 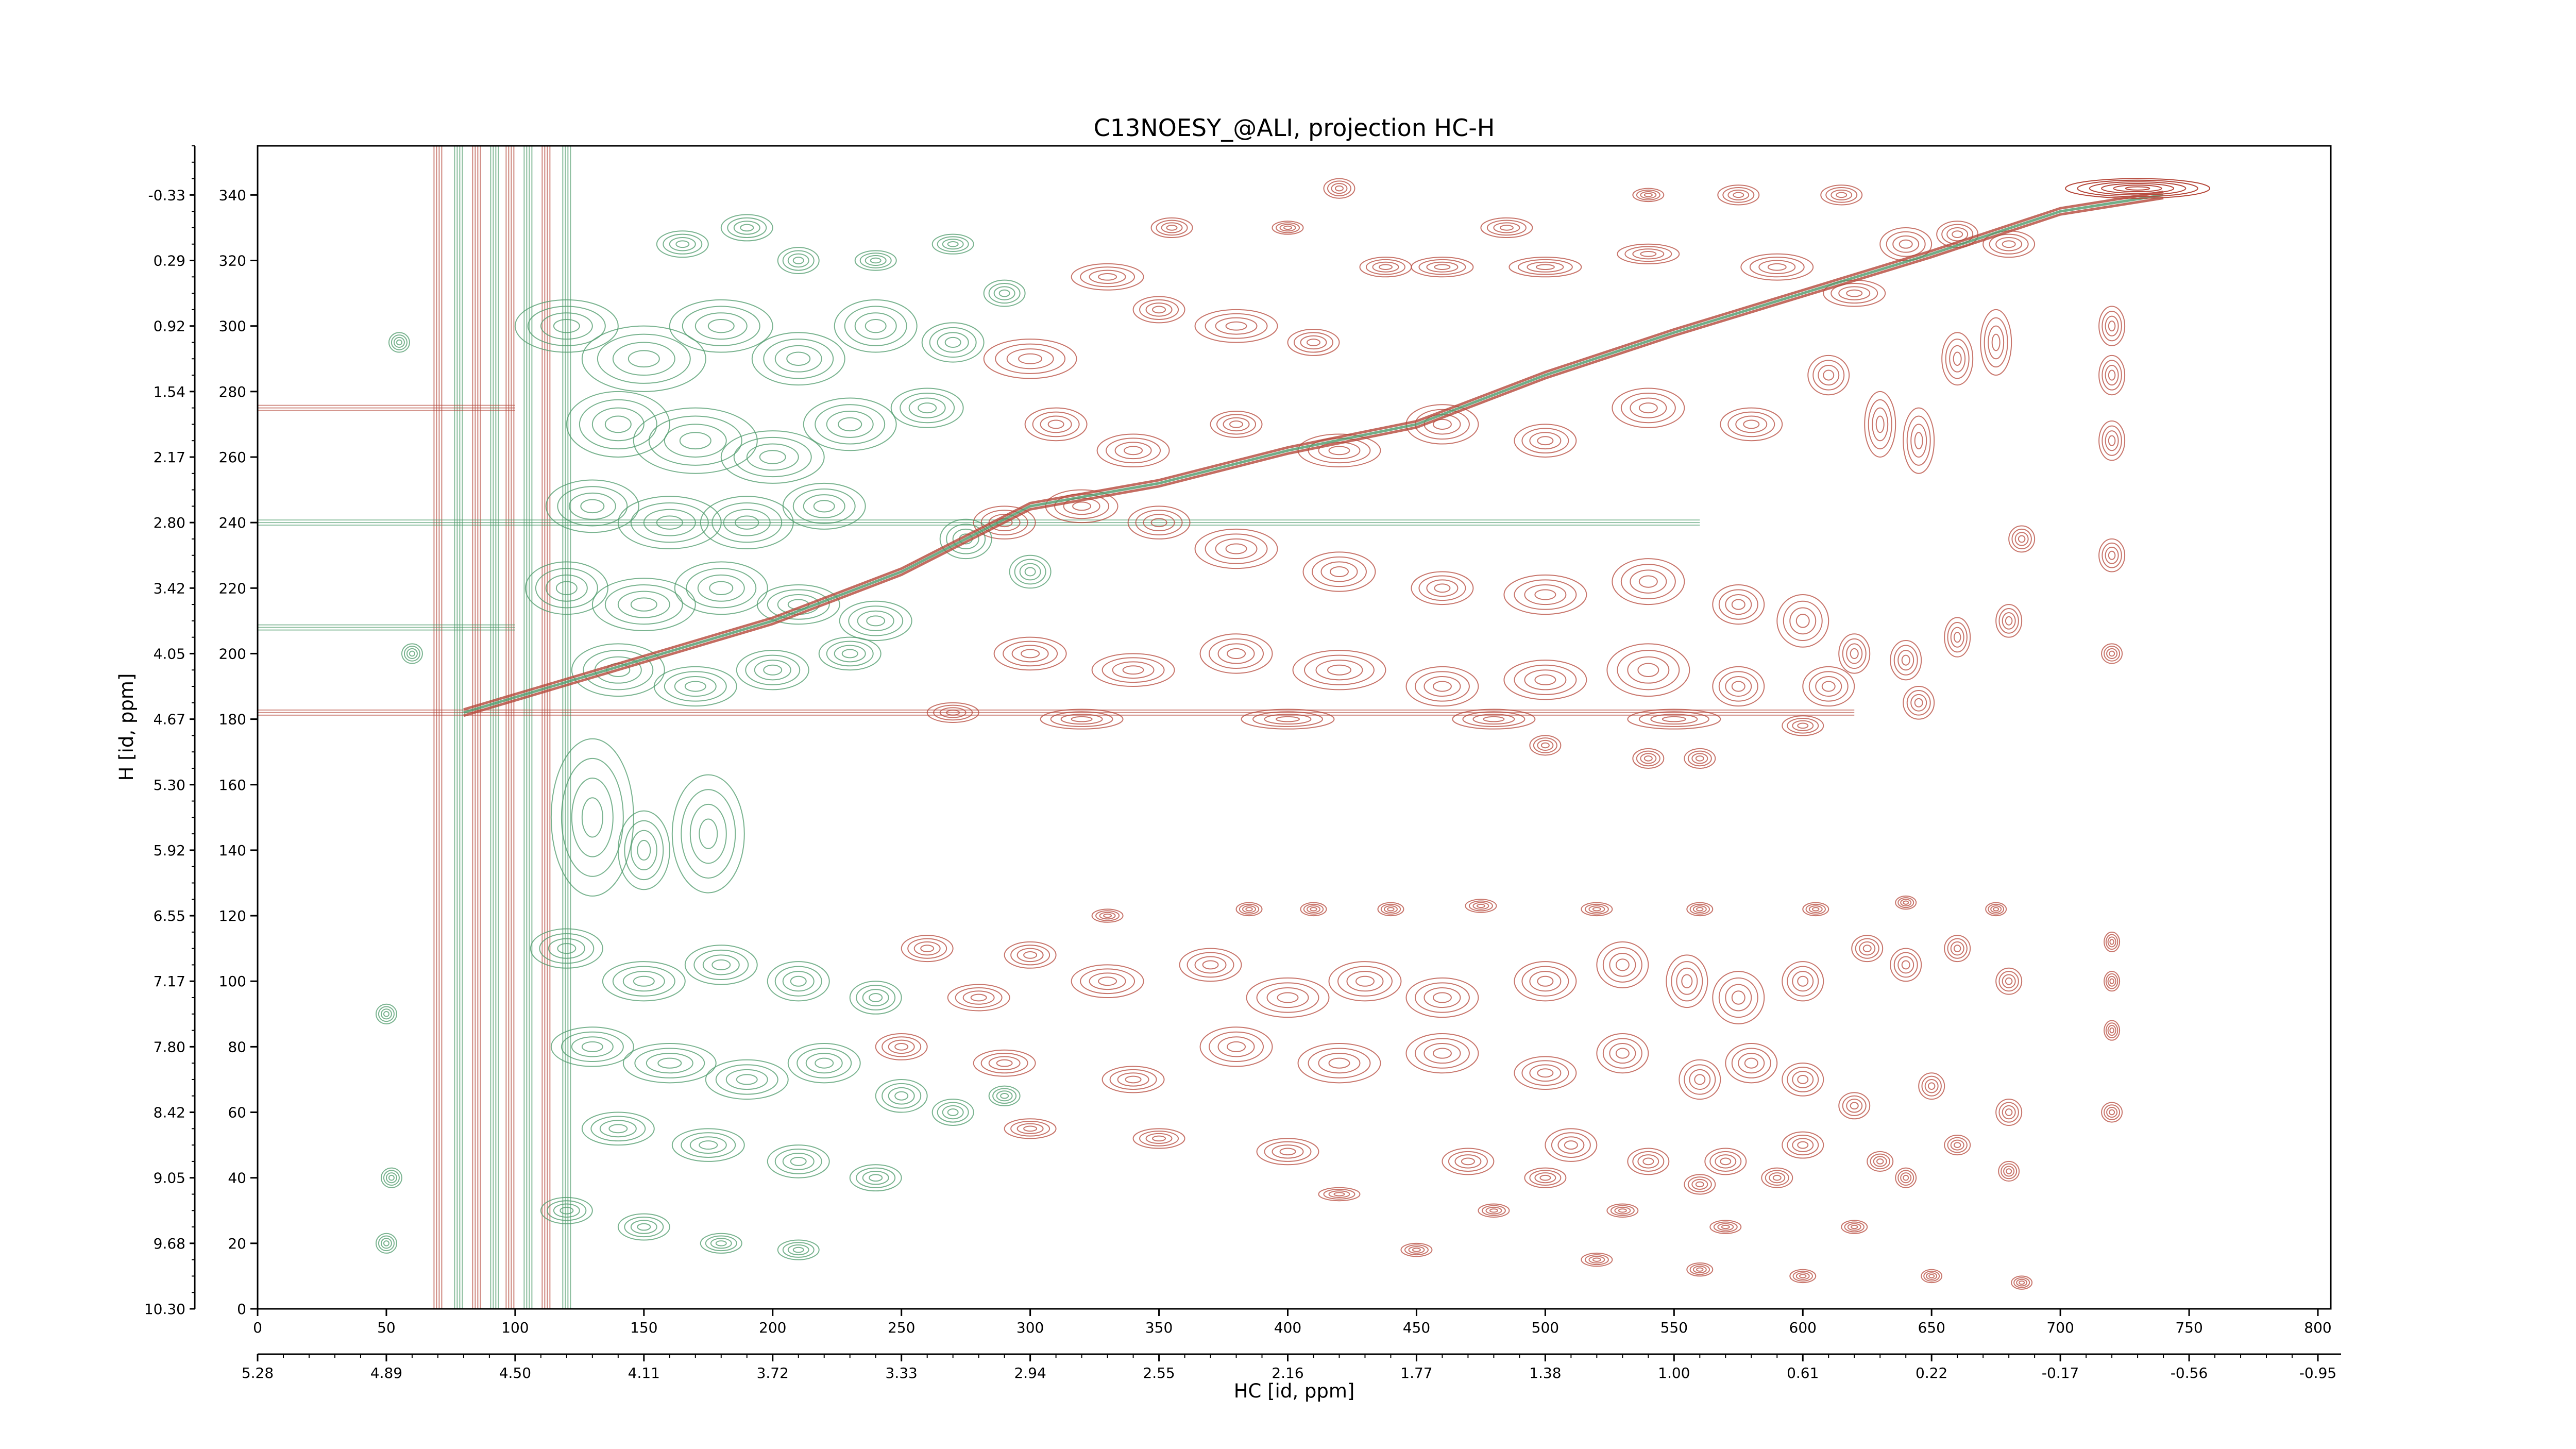 What do you see at coordinates (2060, 1372) in the screenshot?
I see `x-ppm-tick-label: -0.17` at bounding box center [2060, 1372].